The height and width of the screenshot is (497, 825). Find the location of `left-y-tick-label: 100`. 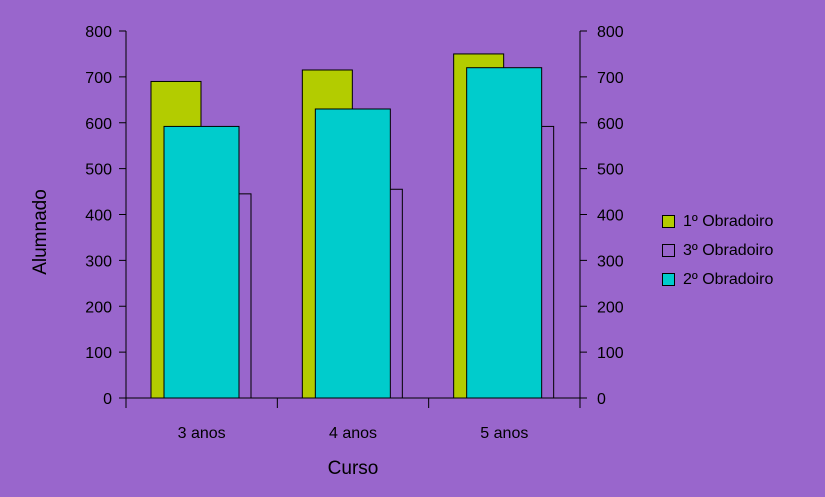

left-y-tick-label: 100 is located at coordinates (98, 353).